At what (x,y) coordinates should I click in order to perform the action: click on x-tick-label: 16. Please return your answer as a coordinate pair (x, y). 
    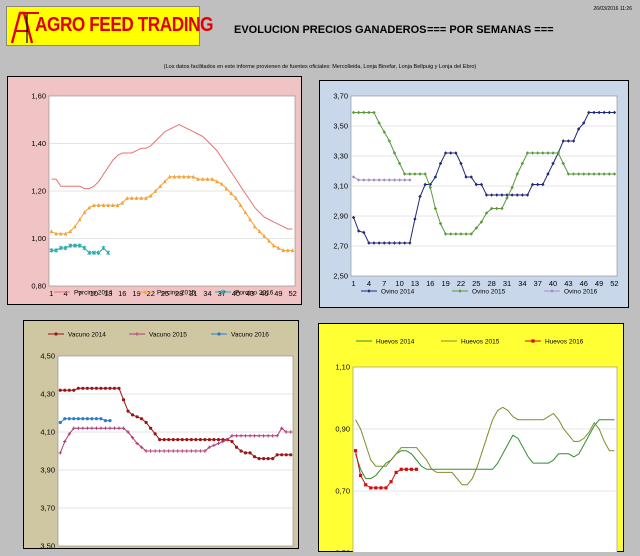
    Looking at the image, I should click on (430, 283).